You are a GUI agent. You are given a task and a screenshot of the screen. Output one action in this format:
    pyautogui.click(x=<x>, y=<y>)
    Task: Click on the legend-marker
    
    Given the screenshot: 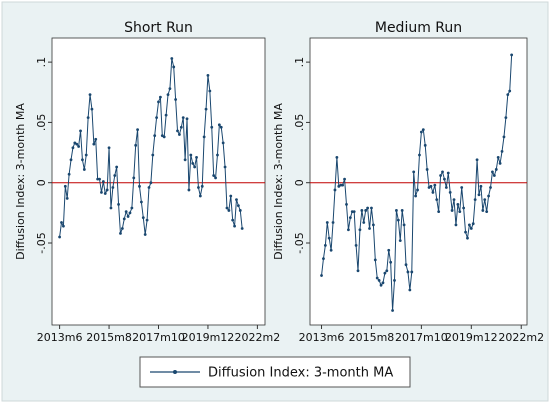 What is the action you would take?
    pyautogui.click(x=175, y=372)
    